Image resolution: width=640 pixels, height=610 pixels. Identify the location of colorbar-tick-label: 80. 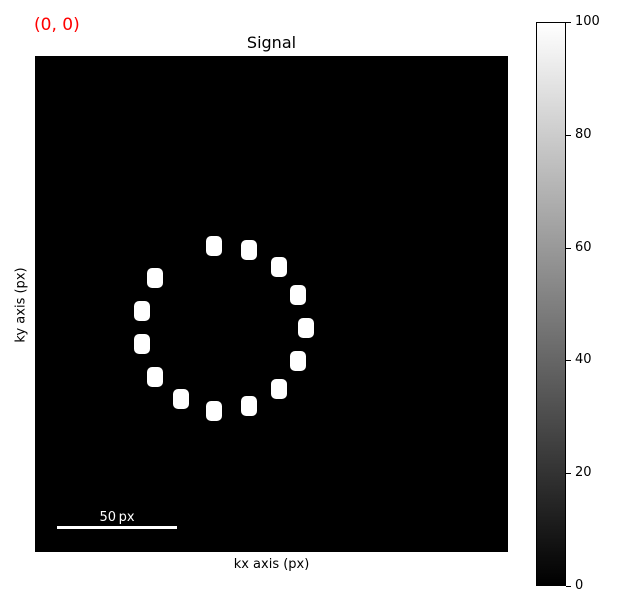
(583, 134).